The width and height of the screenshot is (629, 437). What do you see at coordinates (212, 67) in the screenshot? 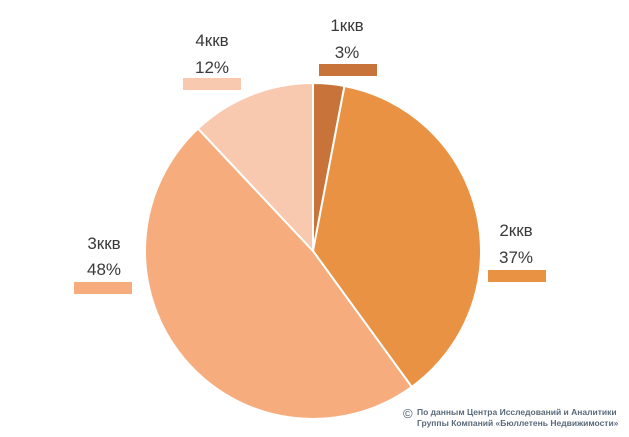
I see `slice-value-label: 12%` at bounding box center [212, 67].